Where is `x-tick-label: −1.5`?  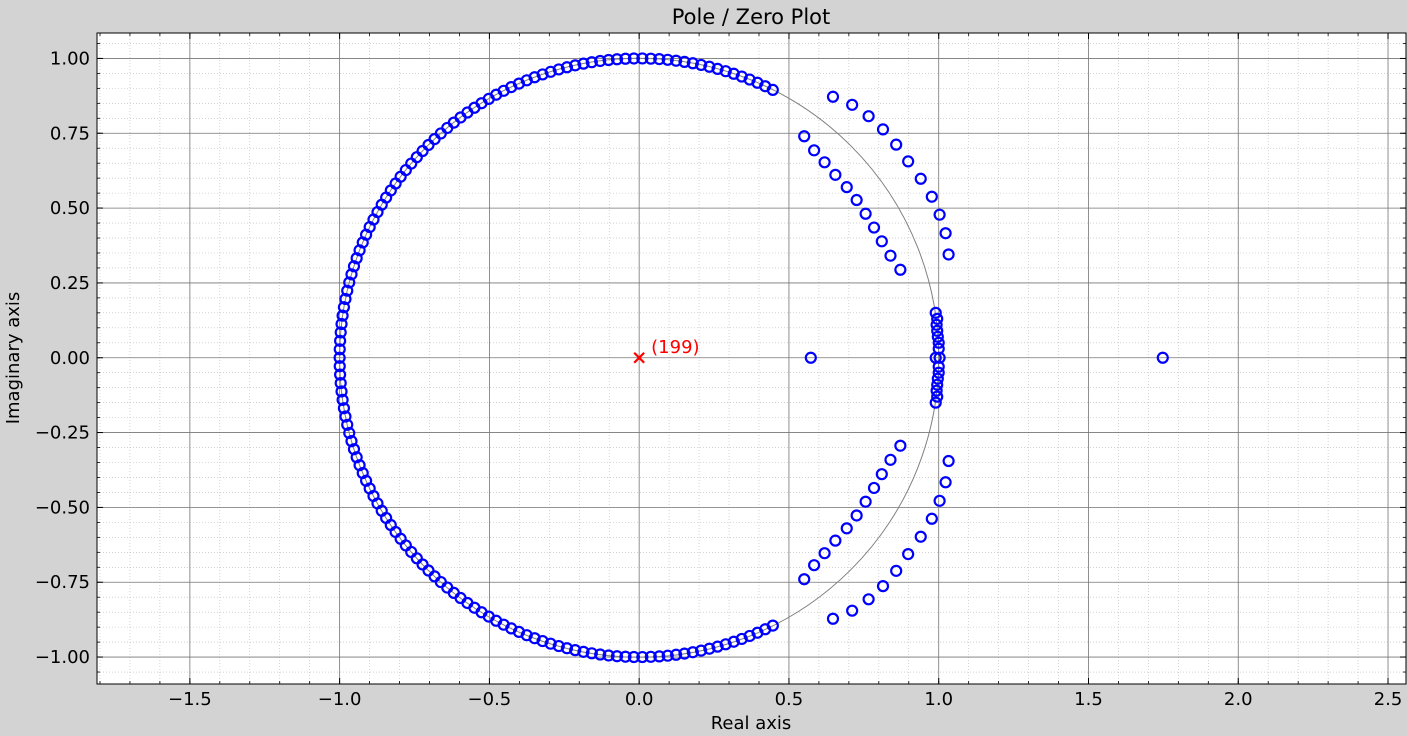 x-tick-label: −1.5 is located at coordinates (190, 699).